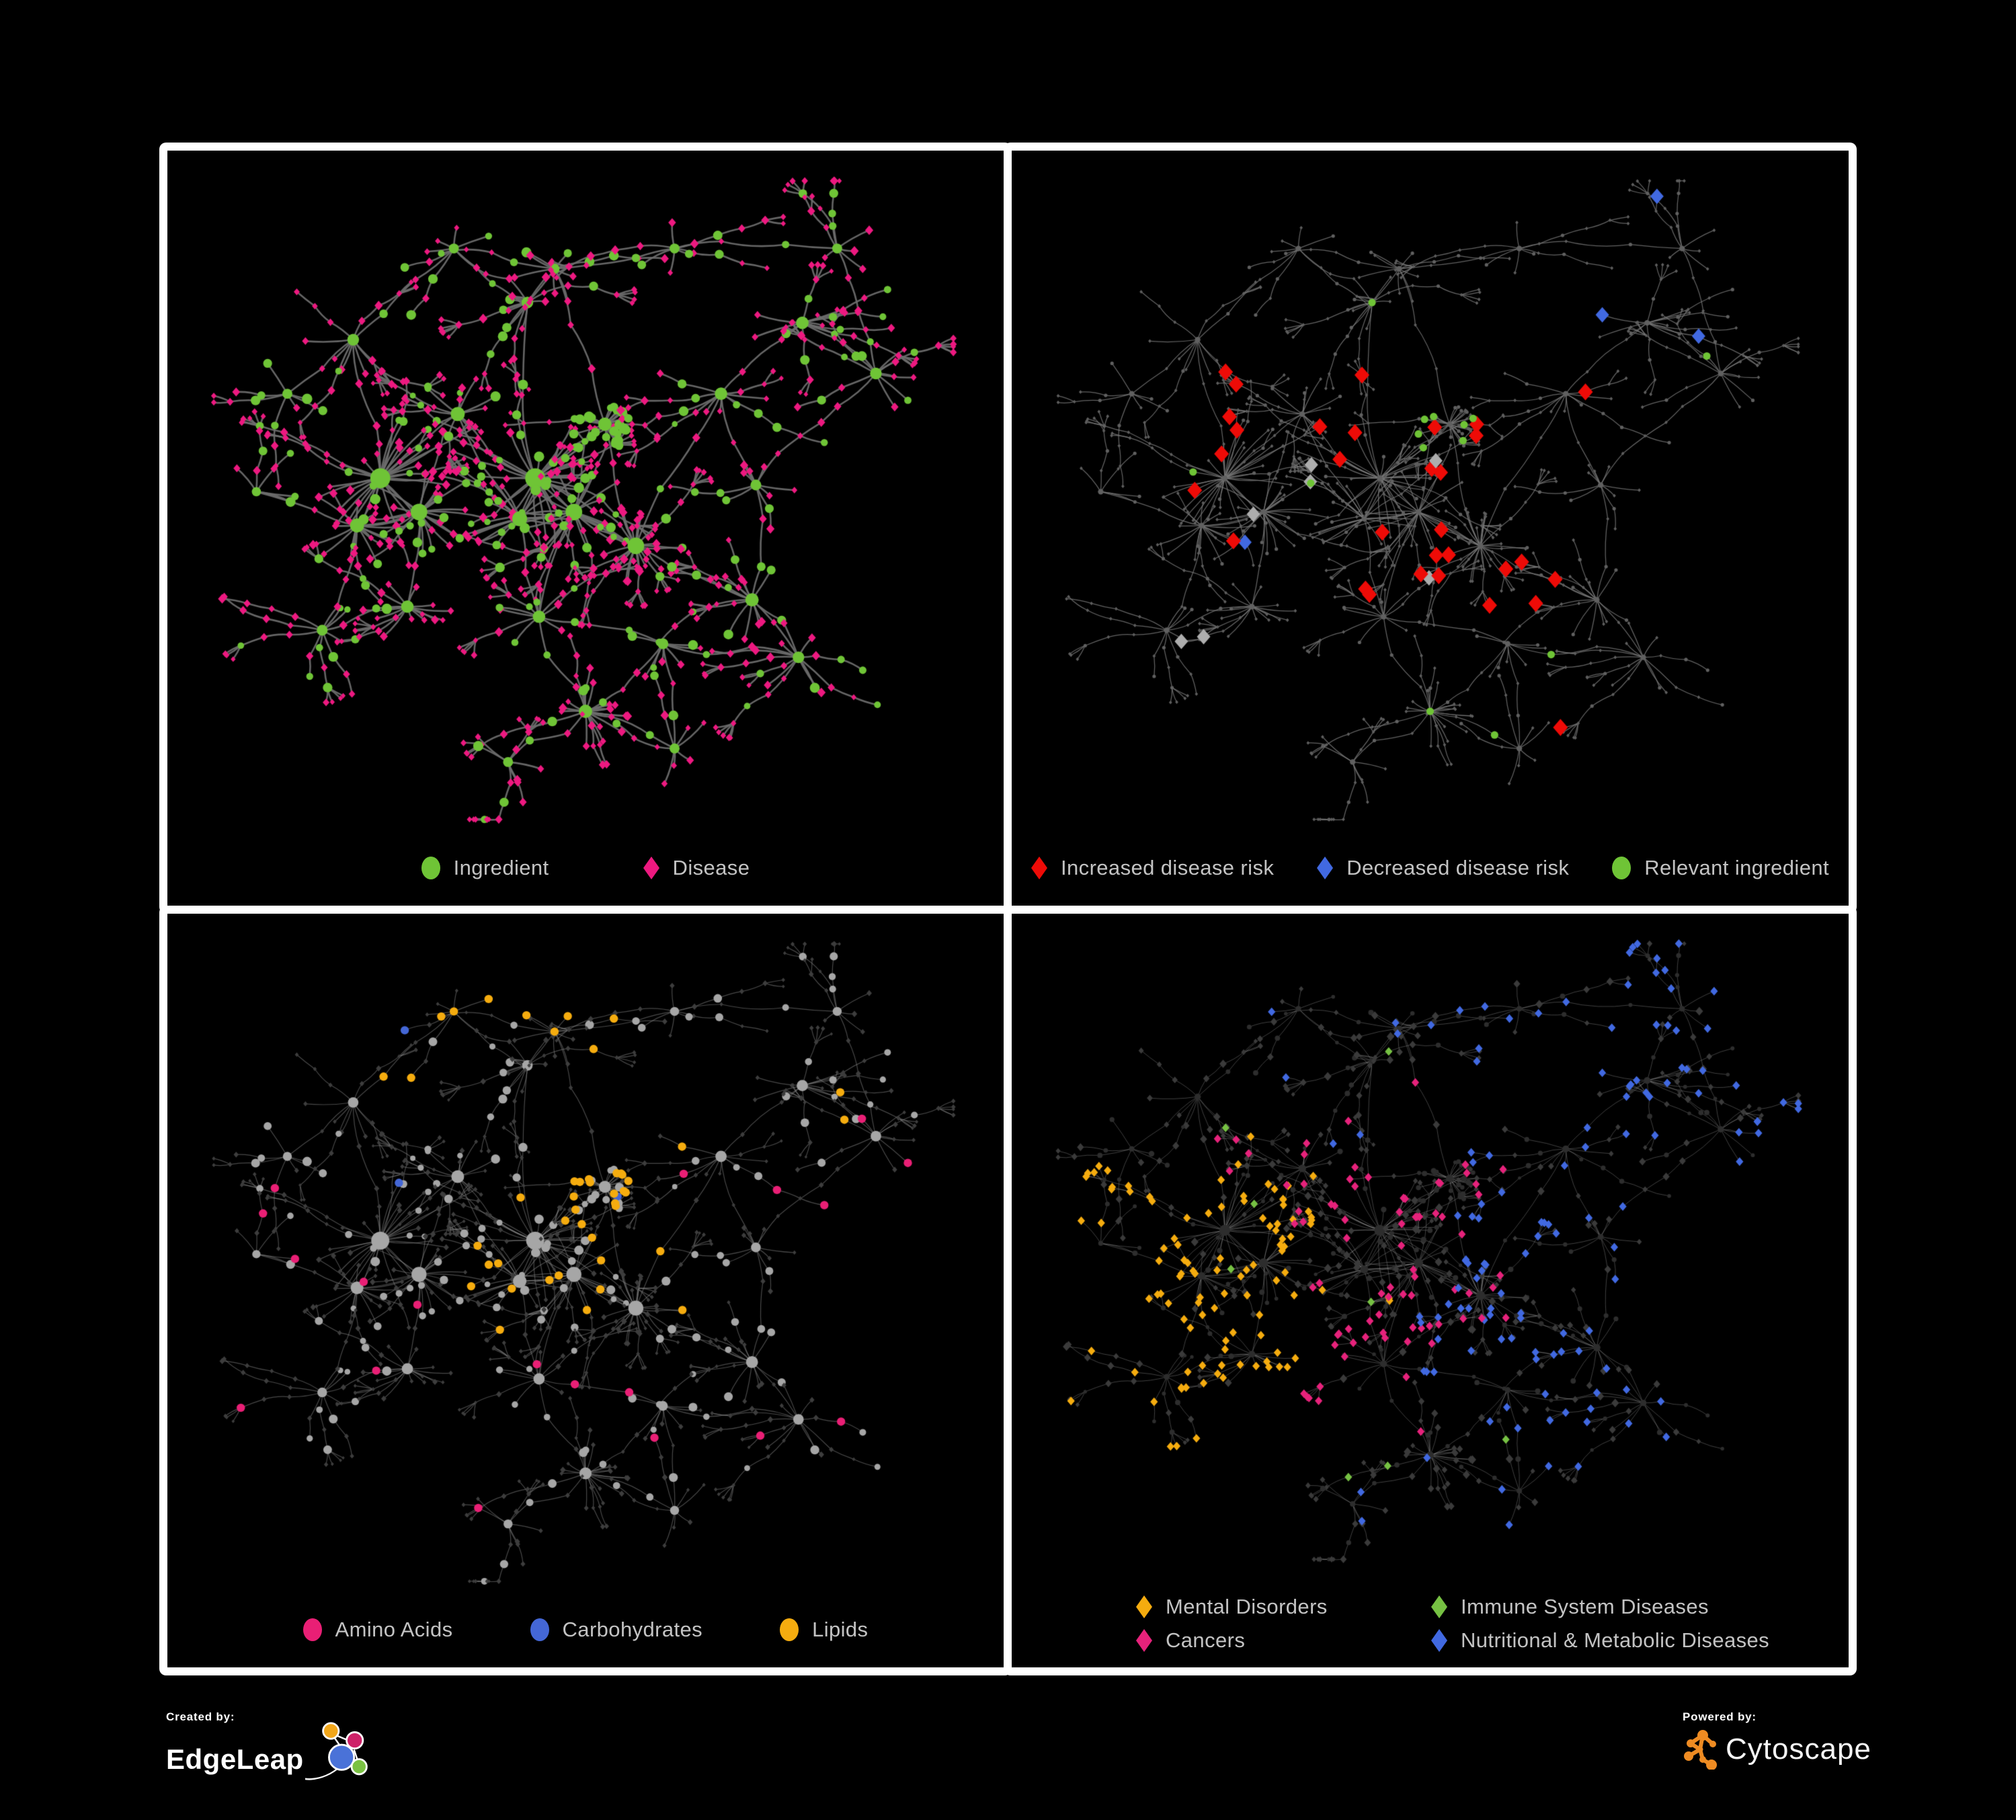 The image size is (2016, 1820). I want to click on legend-item-nutritional-metabolic-diseases: Nutritional & Metabolic Diseases, so click(1600, 1640).